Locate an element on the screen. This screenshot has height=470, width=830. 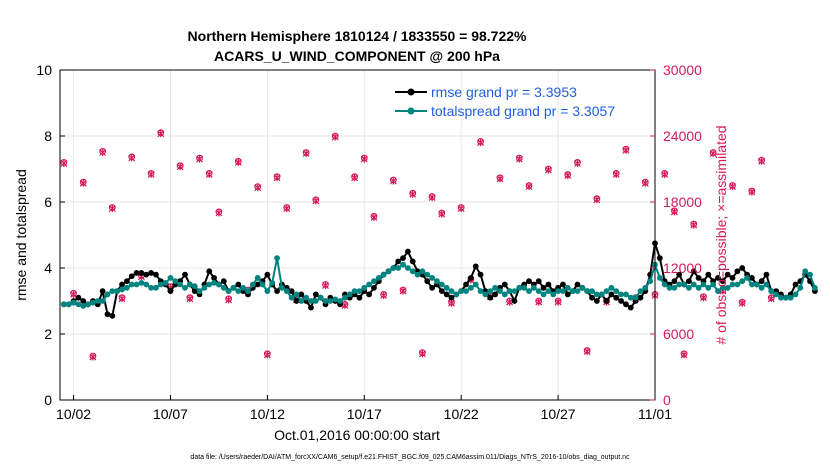
x-tick-label: 11/01 is located at coordinates (655, 414).